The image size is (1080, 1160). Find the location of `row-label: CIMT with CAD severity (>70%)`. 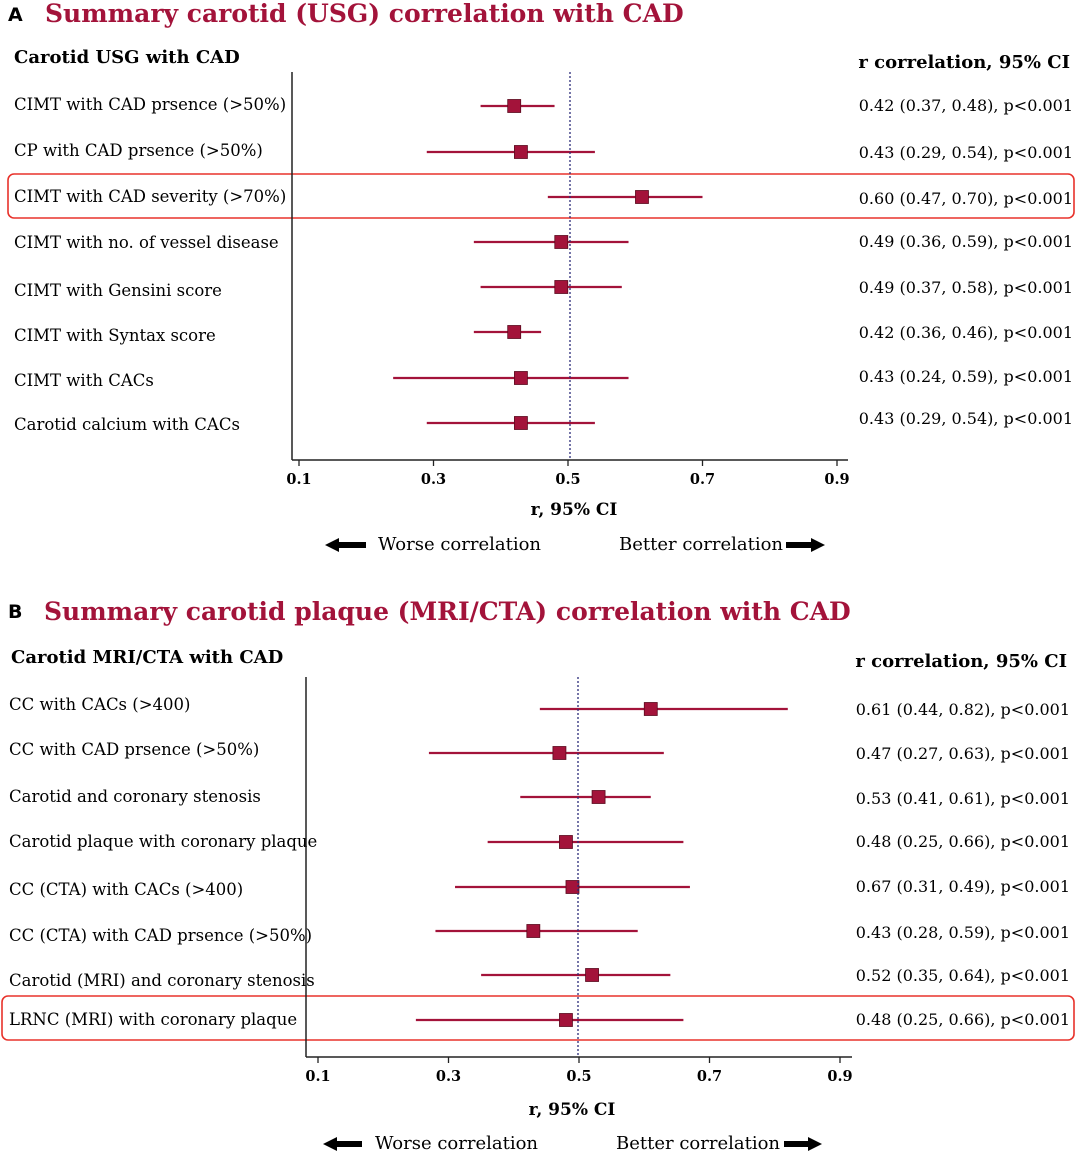

row-label: CIMT with CAD severity (>70%) is located at coordinates (150, 196).